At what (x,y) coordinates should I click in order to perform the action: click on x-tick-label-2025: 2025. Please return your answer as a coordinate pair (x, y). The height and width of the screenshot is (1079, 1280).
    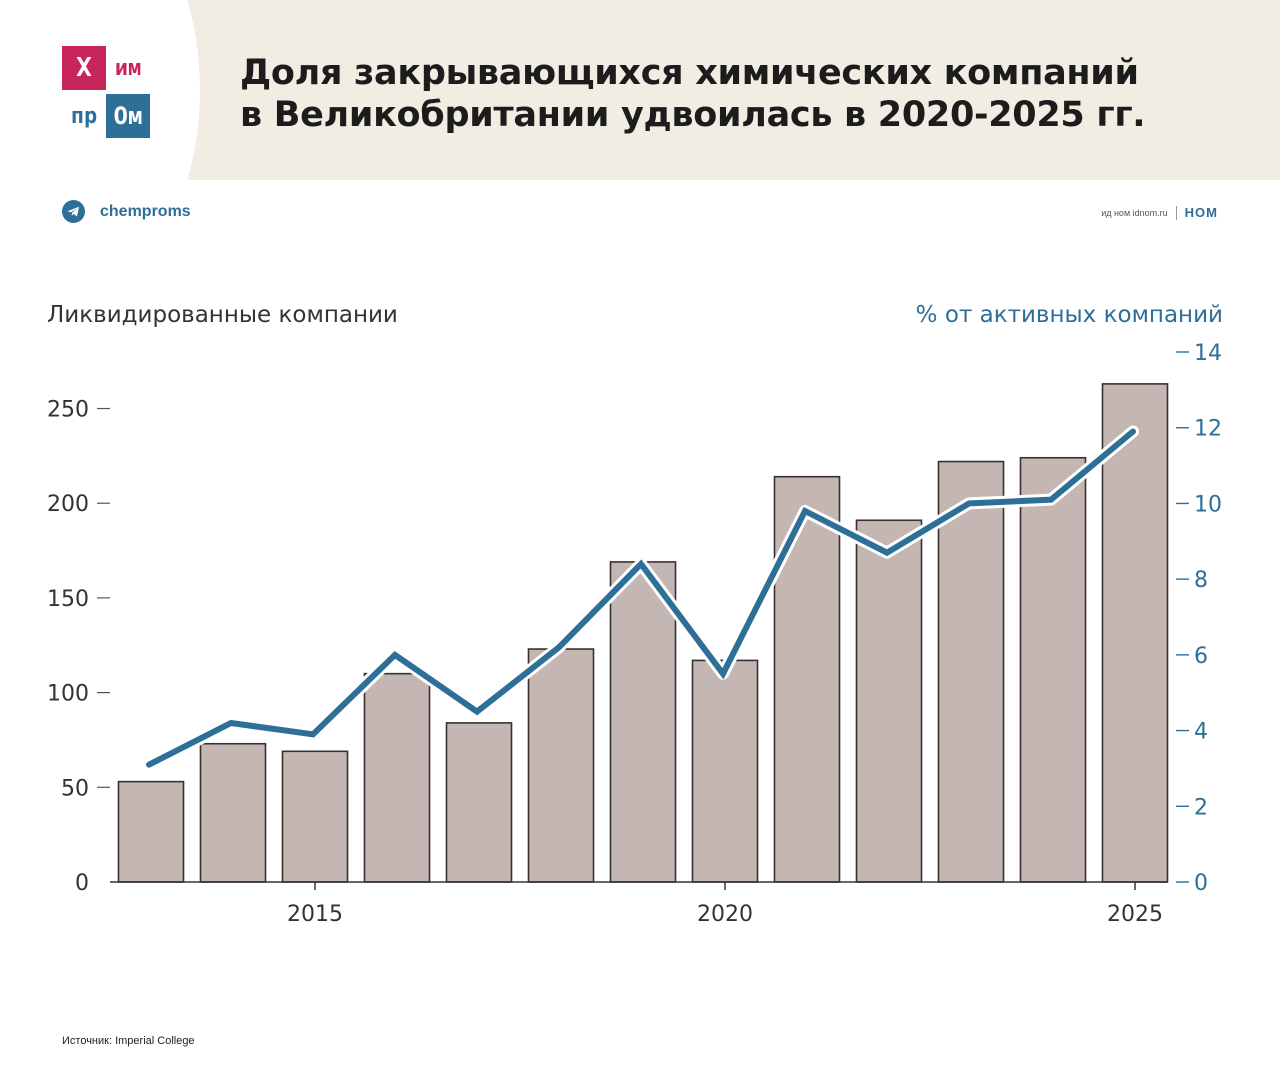
    Looking at the image, I should click on (1135, 914).